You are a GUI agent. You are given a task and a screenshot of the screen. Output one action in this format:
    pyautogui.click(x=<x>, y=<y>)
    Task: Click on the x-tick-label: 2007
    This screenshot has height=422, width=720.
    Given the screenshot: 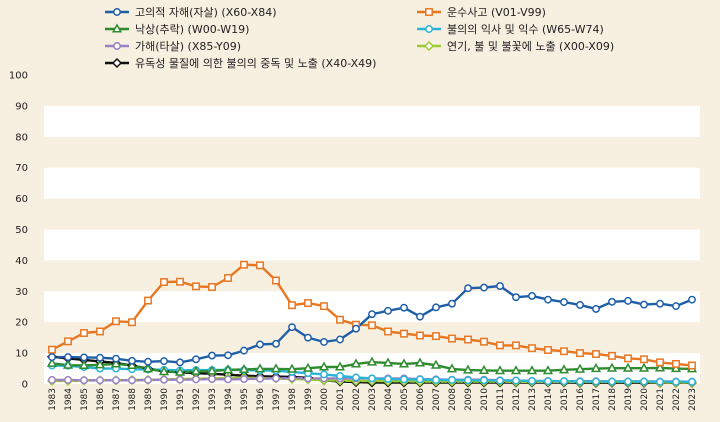 What is the action you would take?
    pyautogui.click(x=437, y=399)
    